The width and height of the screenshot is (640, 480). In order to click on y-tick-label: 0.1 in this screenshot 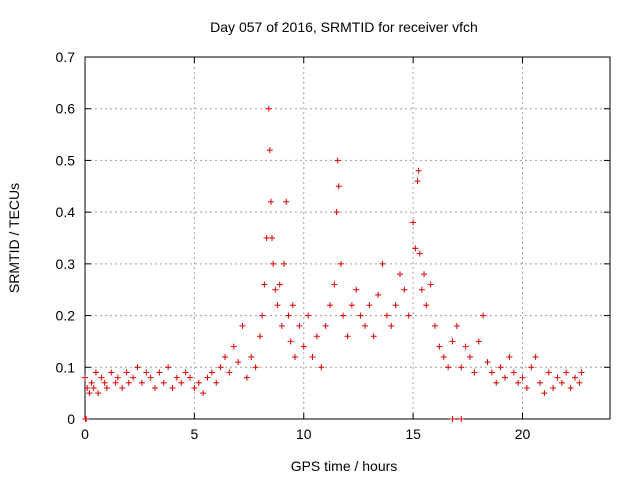, I will do `click(66, 367)`.